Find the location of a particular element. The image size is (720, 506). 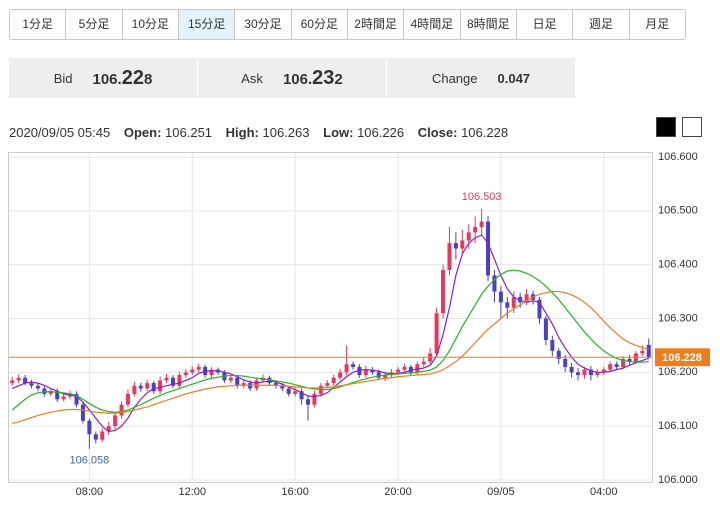

quote-panel: Bid 106.228 Ask 106.232 Change 0.047 is located at coordinates (292, 78).